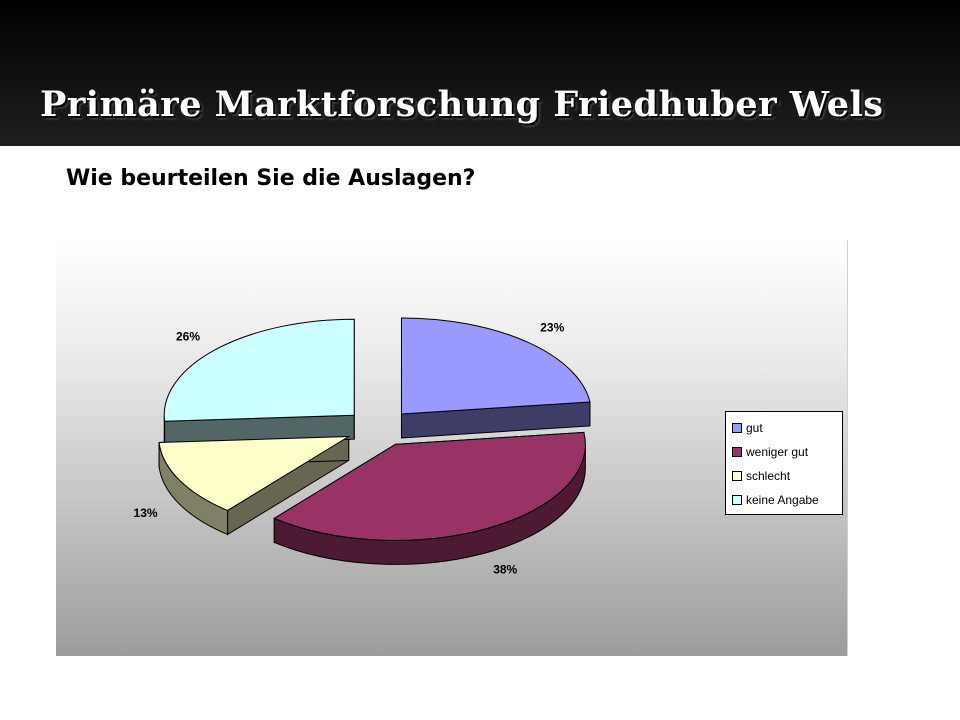 Image resolution: width=960 pixels, height=720 pixels. I want to click on chart-legend: gut weniger gut schlecht keine Angabe, so click(784, 463).